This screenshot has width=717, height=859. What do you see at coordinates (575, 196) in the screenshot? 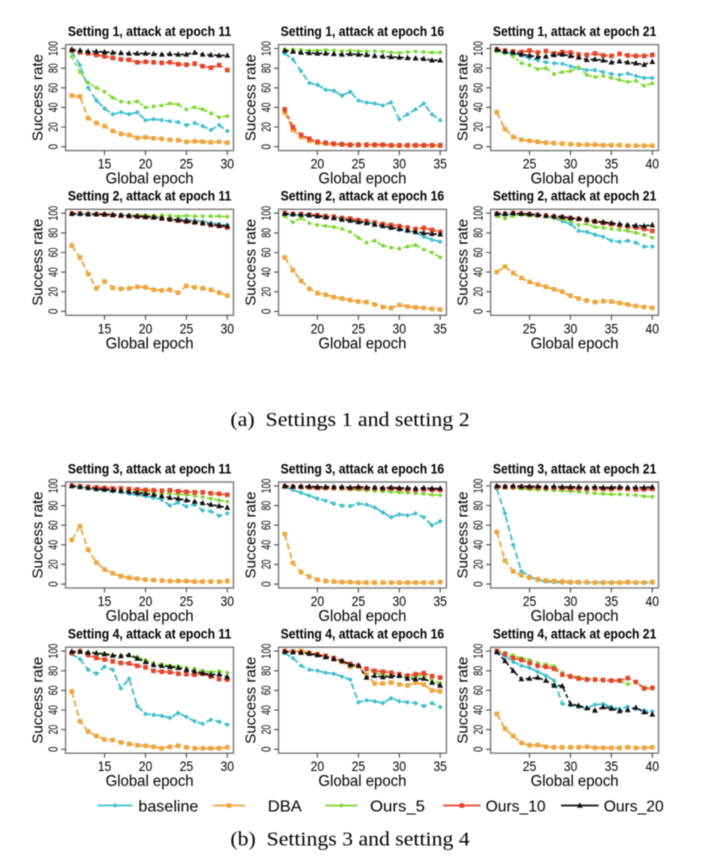
I see `svg-text: Setting 2, attack at epoch 21` at bounding box center [575, 196].